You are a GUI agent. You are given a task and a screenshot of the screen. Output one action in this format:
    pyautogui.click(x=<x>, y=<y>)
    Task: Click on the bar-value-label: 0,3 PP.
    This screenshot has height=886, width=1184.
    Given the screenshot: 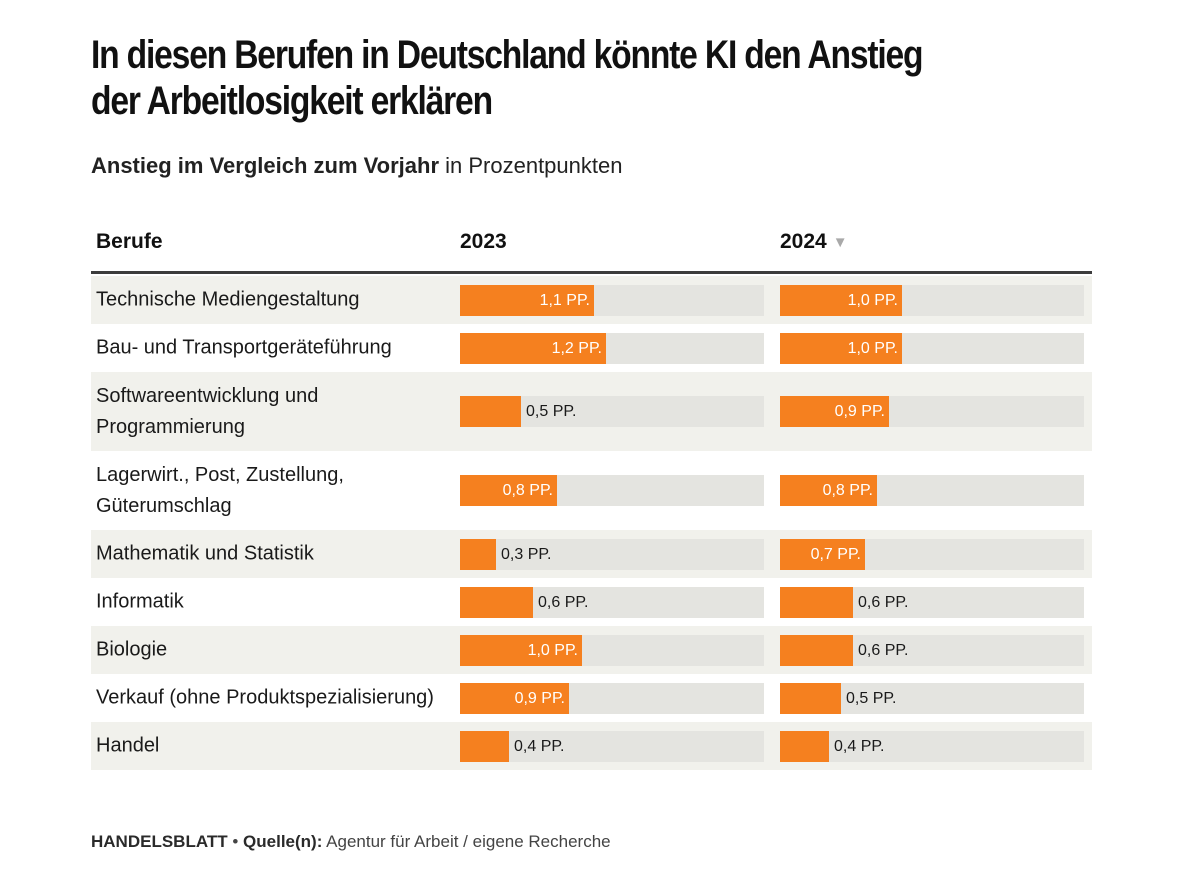 What is the action you would take?
    pyautogui.click(x=526, y=554)
    